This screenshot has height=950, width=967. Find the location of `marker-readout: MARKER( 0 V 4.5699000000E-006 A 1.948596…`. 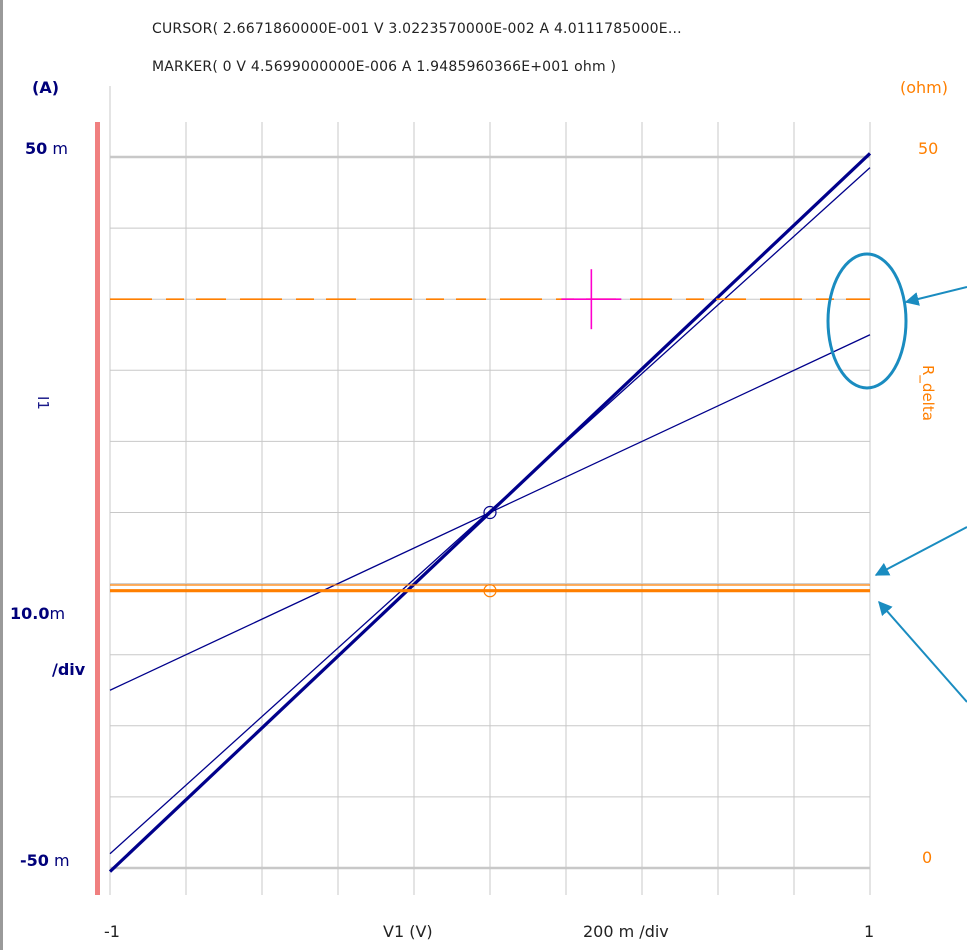

marker-readout: MARKER( 0 V 4.5699000000E-006 A 1.948596… is located at coordinates (384, 67).